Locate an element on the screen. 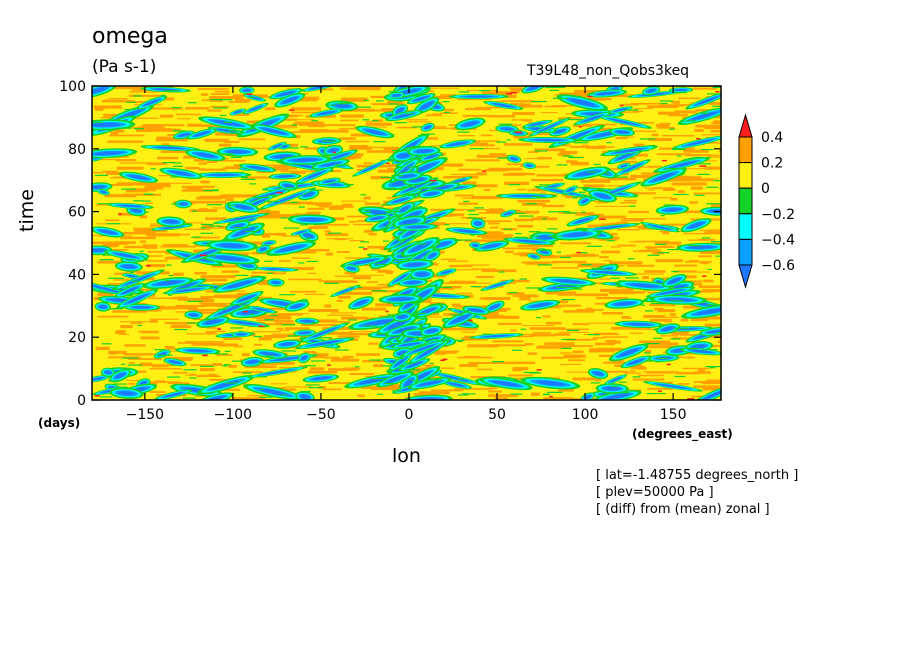  colorbar: 0.4 0.2 0 −0.2 −0.4 −0.6 is located at coordinates (766, 201).